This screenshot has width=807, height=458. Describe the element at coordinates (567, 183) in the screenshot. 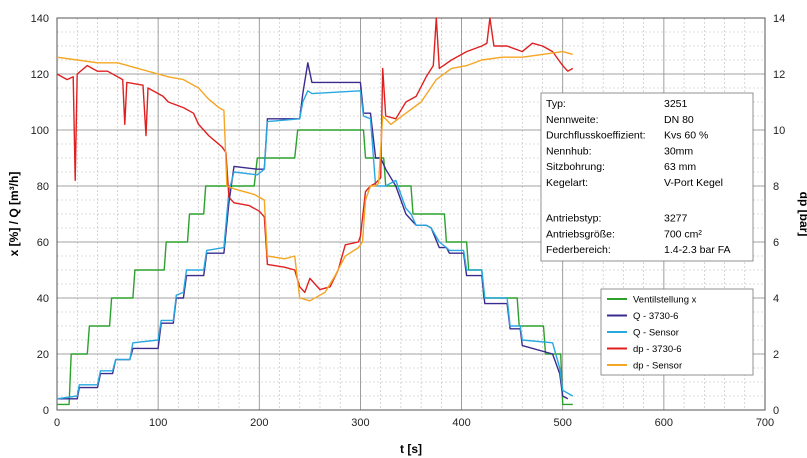

I see `info-label: Kegelart:` at that location.